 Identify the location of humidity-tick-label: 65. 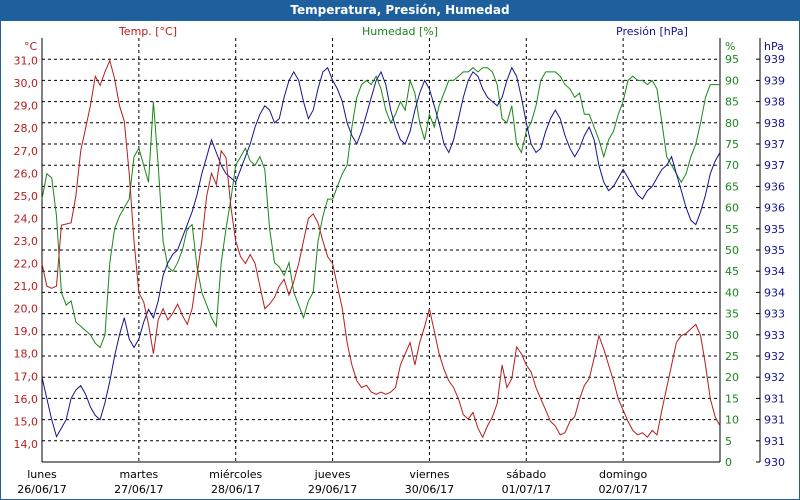
(732, 186).